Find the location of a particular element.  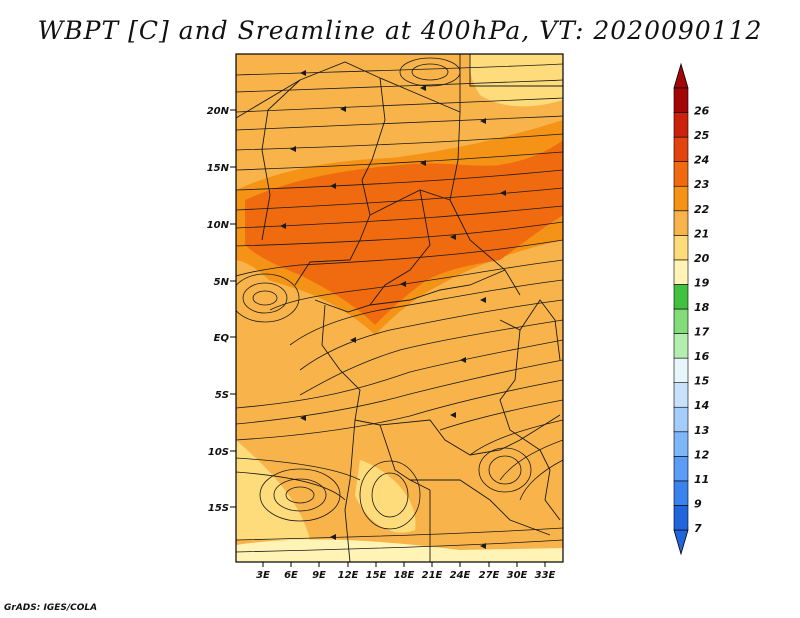

grads-credit: GrADS: IGES/COLA is located at coordinates (51, 608).